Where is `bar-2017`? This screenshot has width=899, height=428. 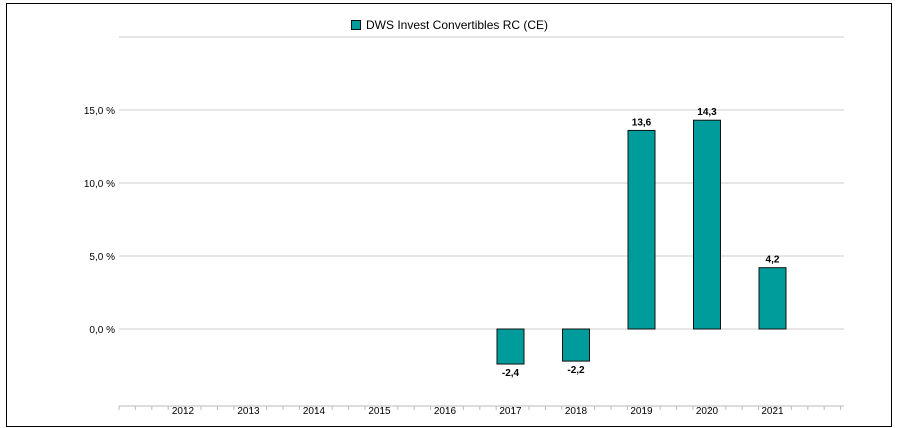 bar-2017 is located at coordinates (510, 346).